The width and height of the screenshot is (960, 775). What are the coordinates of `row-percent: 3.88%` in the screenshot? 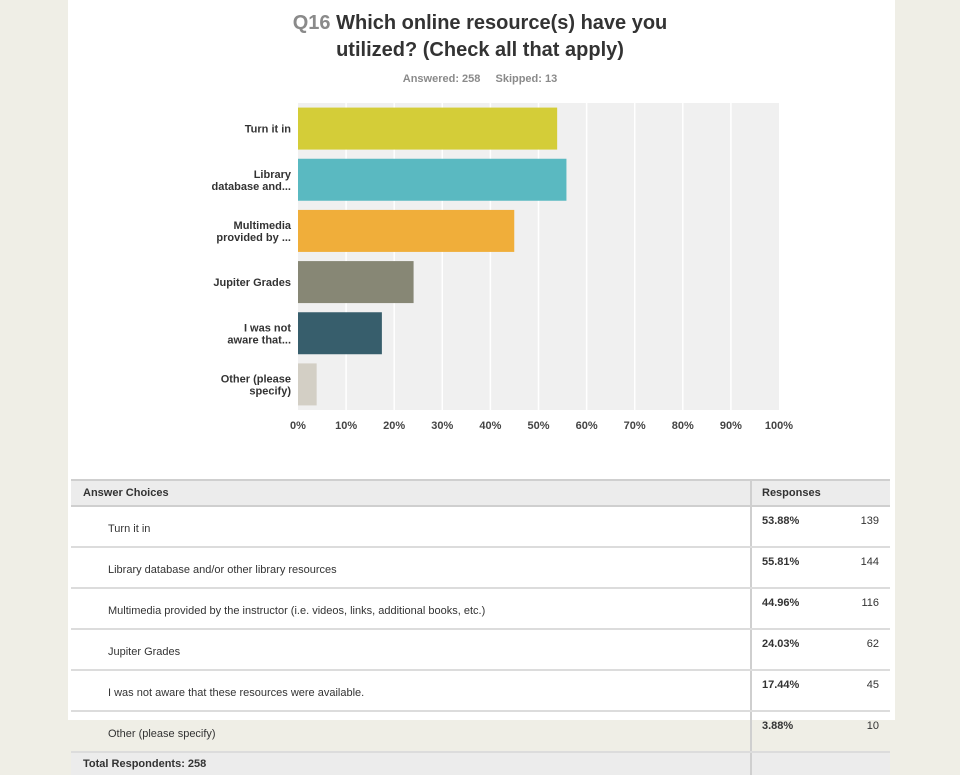 It's located at (778, 726).